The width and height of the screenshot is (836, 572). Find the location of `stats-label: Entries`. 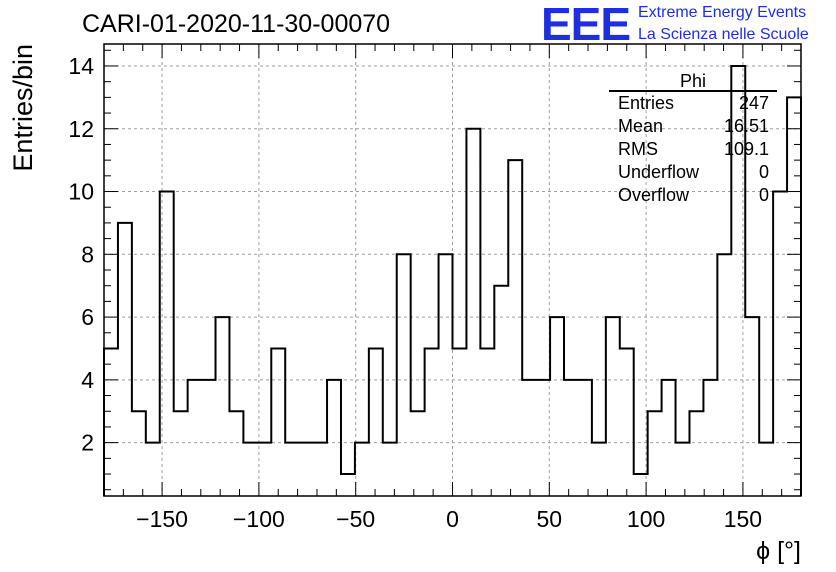

stats-label: Entries is located at coordinates (646, 103).